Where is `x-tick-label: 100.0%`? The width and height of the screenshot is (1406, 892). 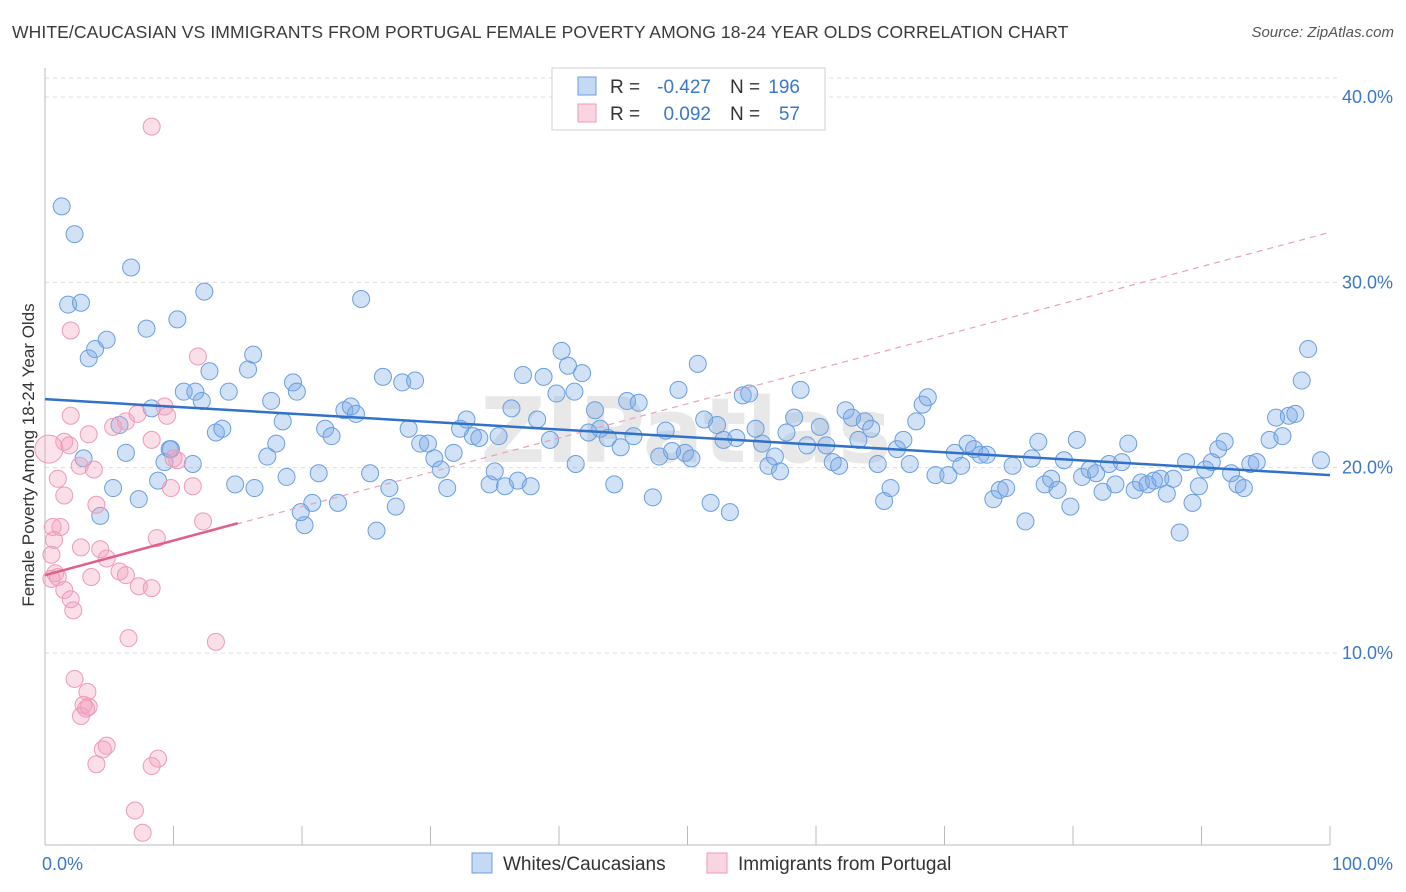
x-tick-label: 100.0% is located at coordinates (1362, 864).